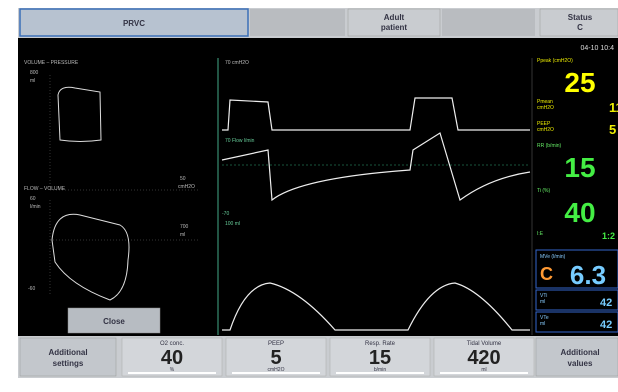 The height and width of the screenshot is (392, 618). What do you see at coordinates (51, 63) in the screenshot?
I see `loop-title: VOLUME – PRESSURE` at bounding box center [51, 63].